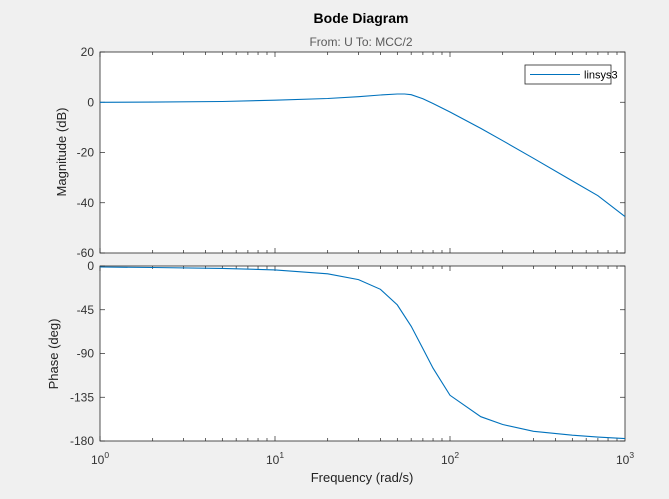 Image resolution: width=669 pixels, height=499 pixels. What do you see at coordinates (362, 477) in the screenshot?
I see `x-axis-label: Frequency (rad/s)` at bounding box center [362, 477].